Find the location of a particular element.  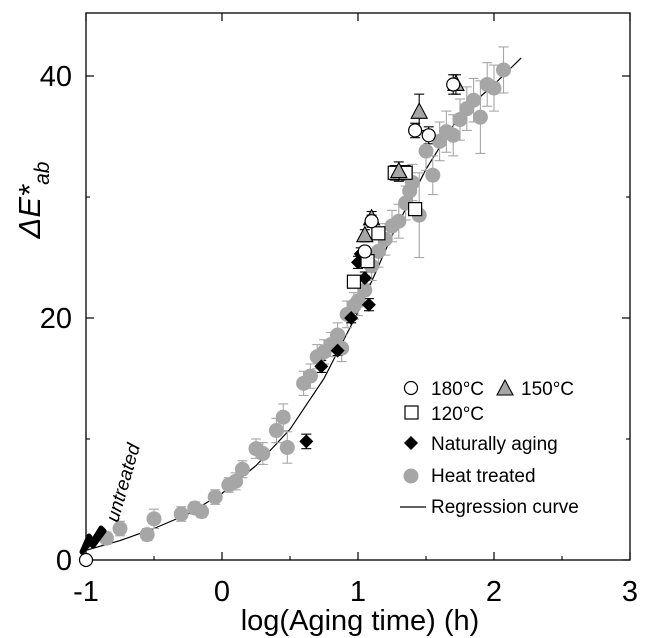

legend-label-naturally: Naturally aging is located at coordinates (494, 444).